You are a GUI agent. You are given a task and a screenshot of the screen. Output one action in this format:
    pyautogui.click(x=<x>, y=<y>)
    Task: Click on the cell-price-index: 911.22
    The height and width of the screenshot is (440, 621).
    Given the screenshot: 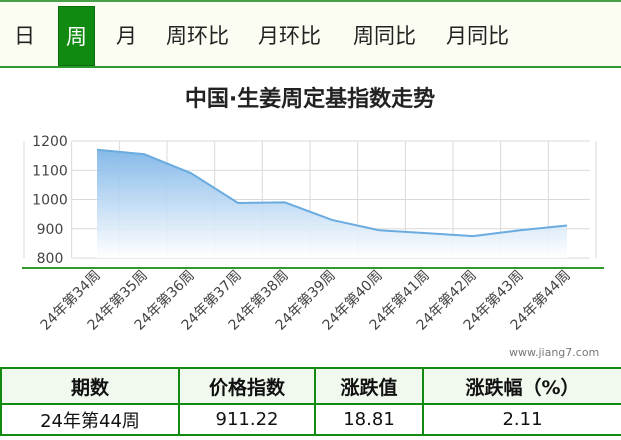 What is the action you would take?
    pyautogui.click(x=247, y=419)
    